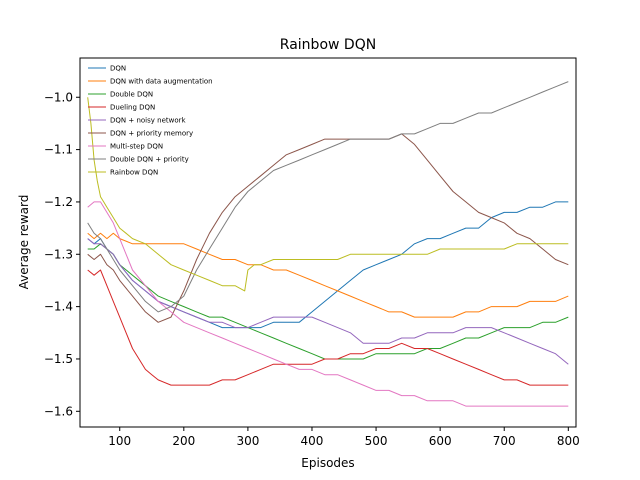  I want to click on y-axis-ticks: −1.6 −1.5 −1.4 −1.3 −1.2 −1.1 −1.0, so click(62, 254).